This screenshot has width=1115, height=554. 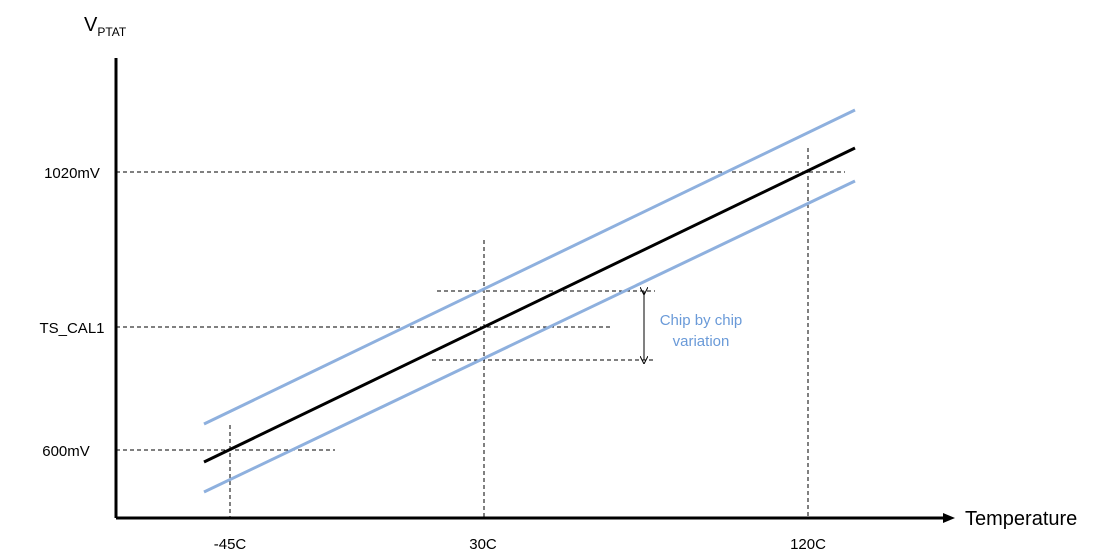 What do you see at coordinates (701, 320) in the screenshot?
I see `variation-annotation-line1: Chip by chip` at bounding box center [701, 320].